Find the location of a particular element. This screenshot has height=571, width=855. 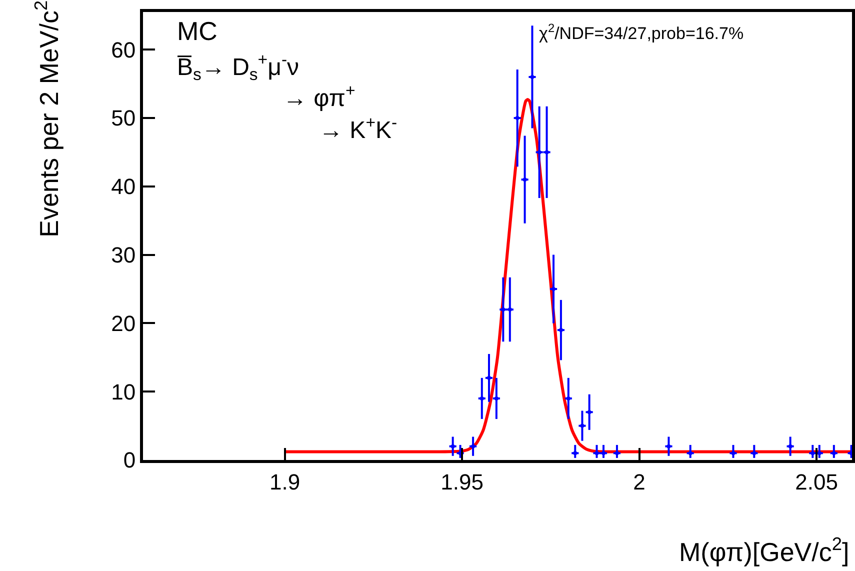

x-tick-label: 2 is located at coordinates (639, 481).